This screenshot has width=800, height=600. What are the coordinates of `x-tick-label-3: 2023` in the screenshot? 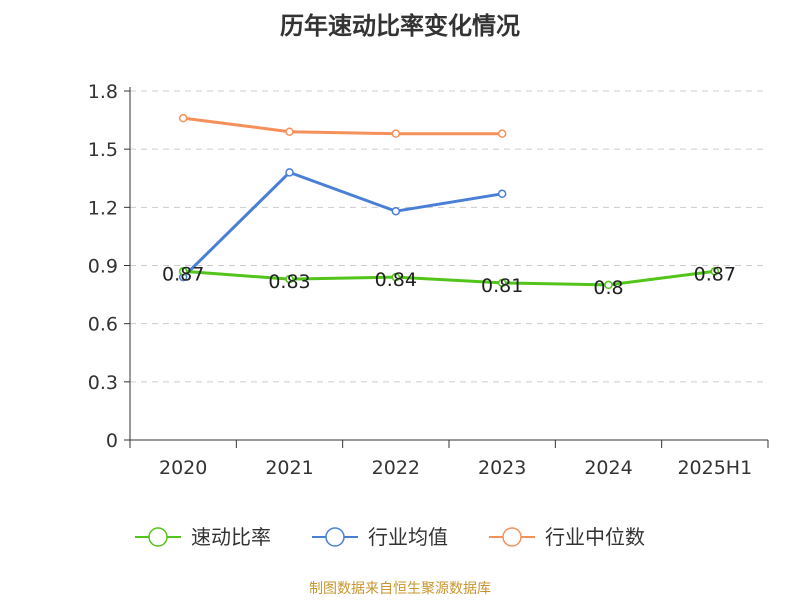 It's located at (502, 468).